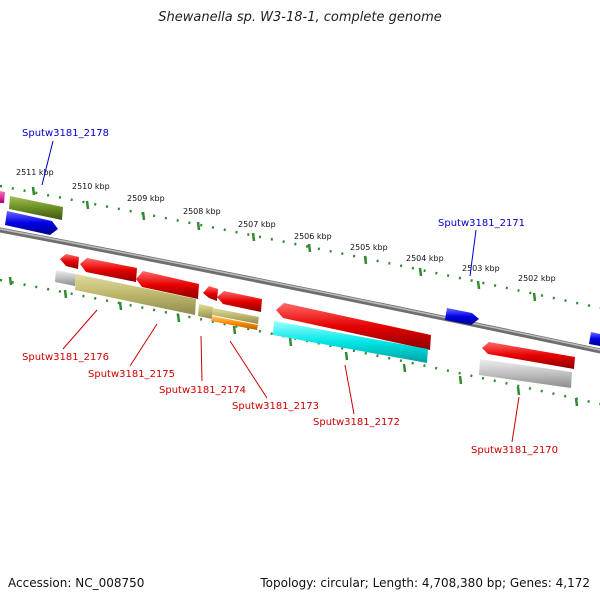 The height and width of the screenshot is (600, 600). What do you see at coordinates (76, 583) in the screenshot?
I see `accession-label: Accession: NC_008750` at bounding box center [76, 583].